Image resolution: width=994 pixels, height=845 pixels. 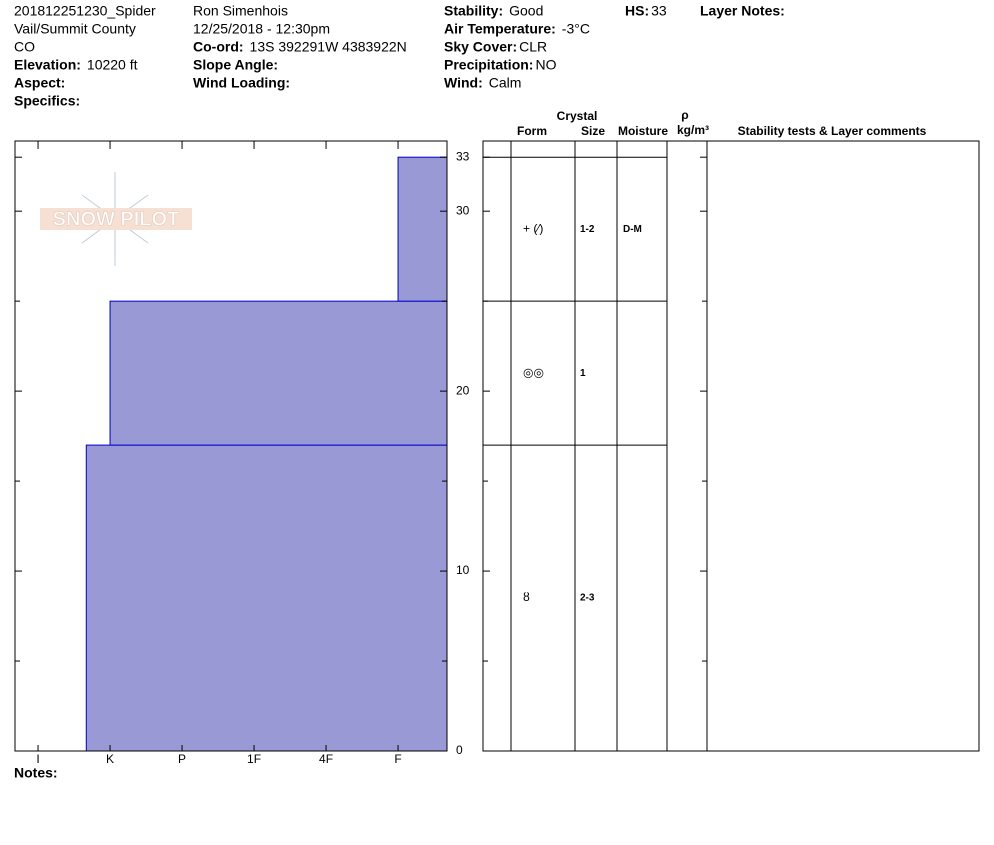 I want to click on x-tick-label: 4F, so click(x=326, y=759).